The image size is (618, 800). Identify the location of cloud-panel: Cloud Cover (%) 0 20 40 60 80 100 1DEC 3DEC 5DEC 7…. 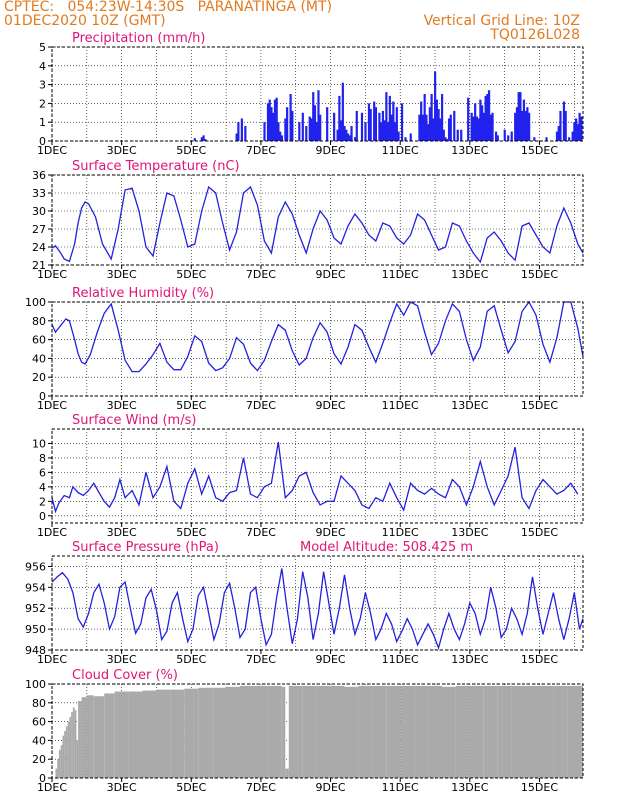
(304, 731).